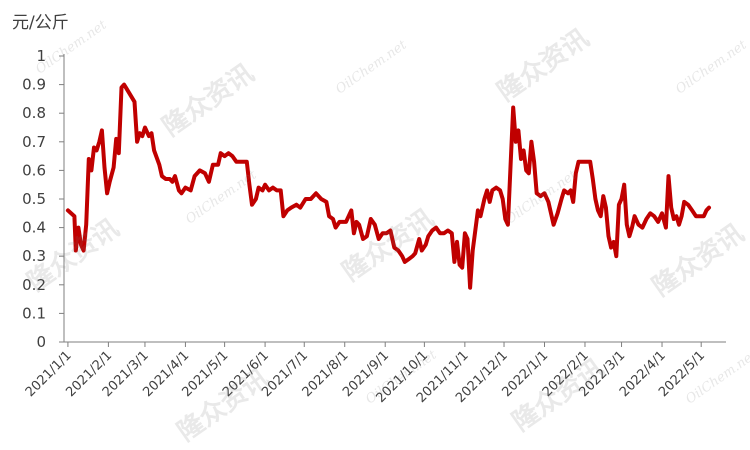  I want to click on y-tick-label: 0.2, so click(34, 285).